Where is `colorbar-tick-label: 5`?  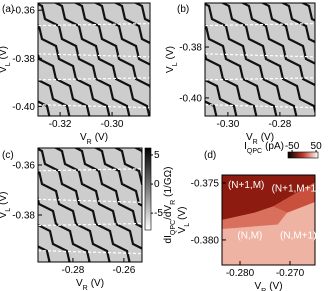
colorbar-tick-label: 5 is located at coordinates (157, 155).